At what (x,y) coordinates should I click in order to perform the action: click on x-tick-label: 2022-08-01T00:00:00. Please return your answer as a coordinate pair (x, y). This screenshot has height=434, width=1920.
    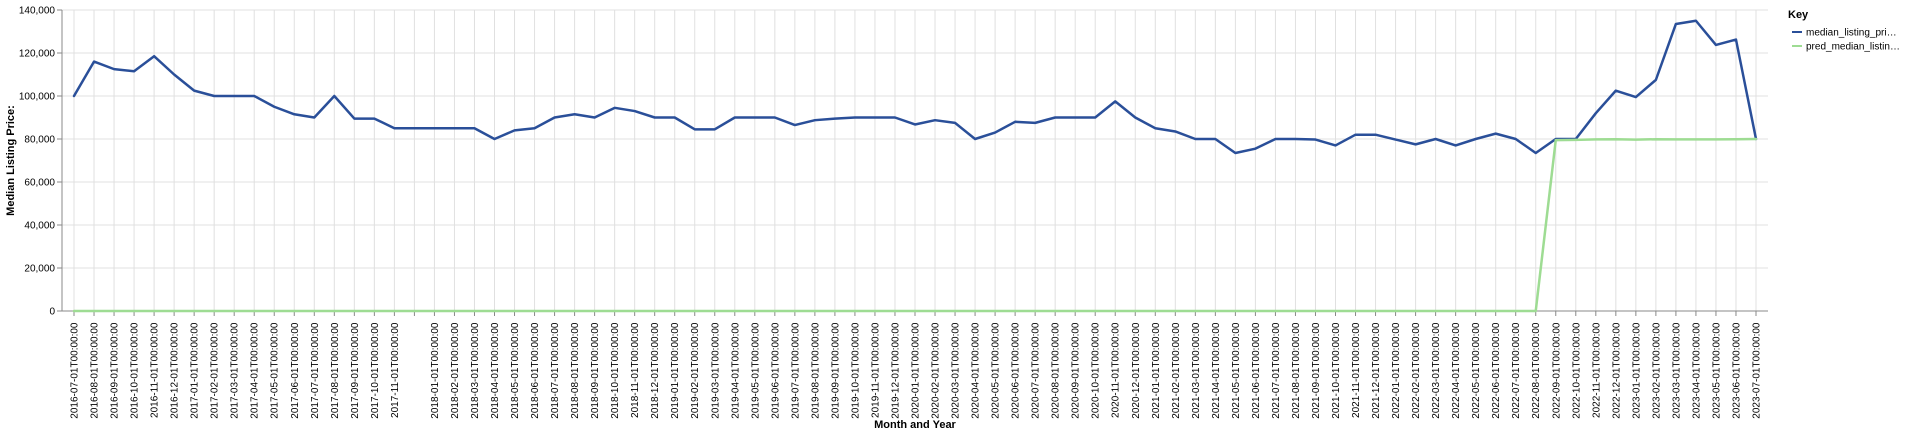
    Looking at the image, I should click on (1536, 370).